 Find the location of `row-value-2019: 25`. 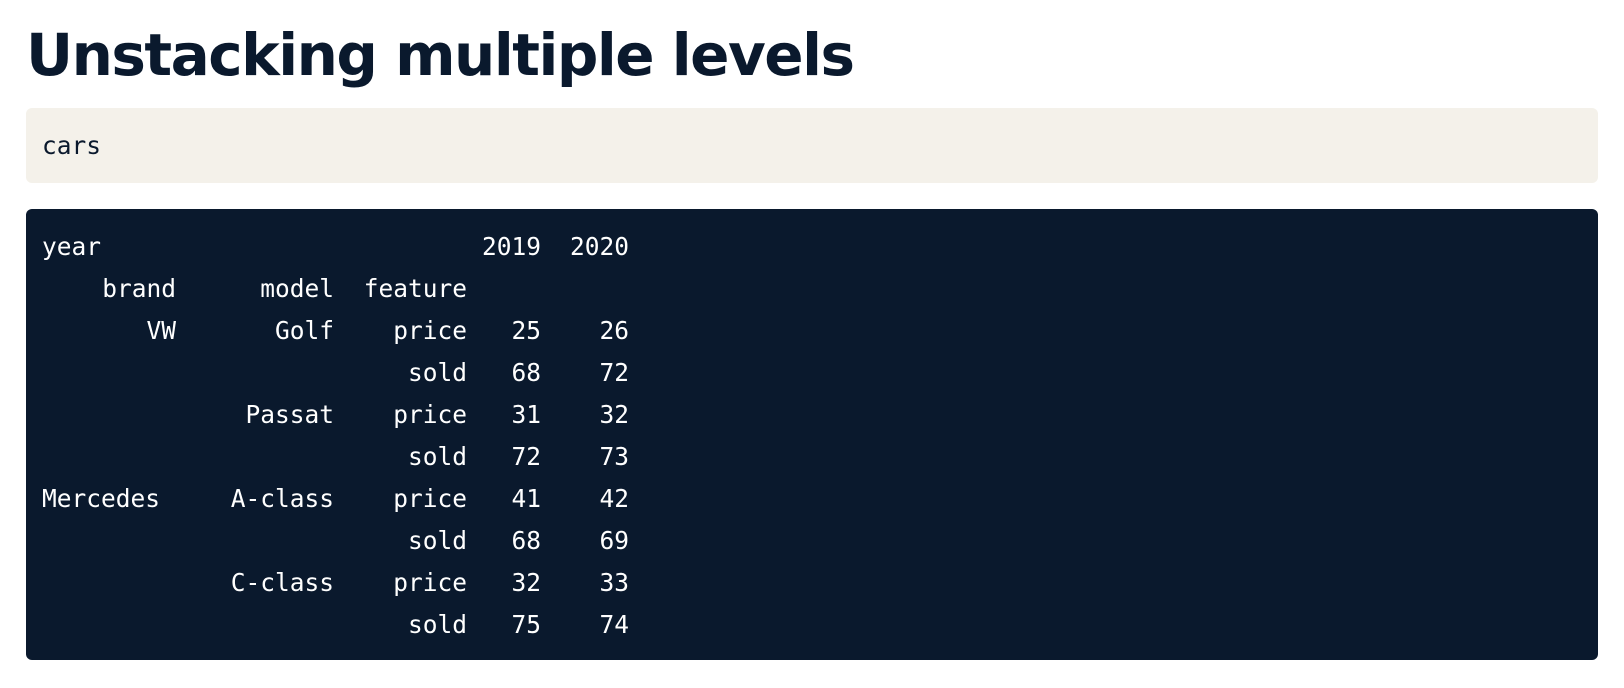

row-value-2019: 25 is located at coordinates (504, 331).